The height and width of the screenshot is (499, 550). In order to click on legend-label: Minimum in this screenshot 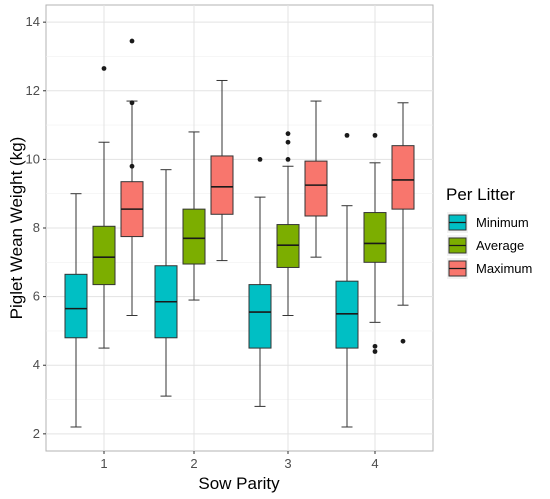, I will do `click(502, 222)`.